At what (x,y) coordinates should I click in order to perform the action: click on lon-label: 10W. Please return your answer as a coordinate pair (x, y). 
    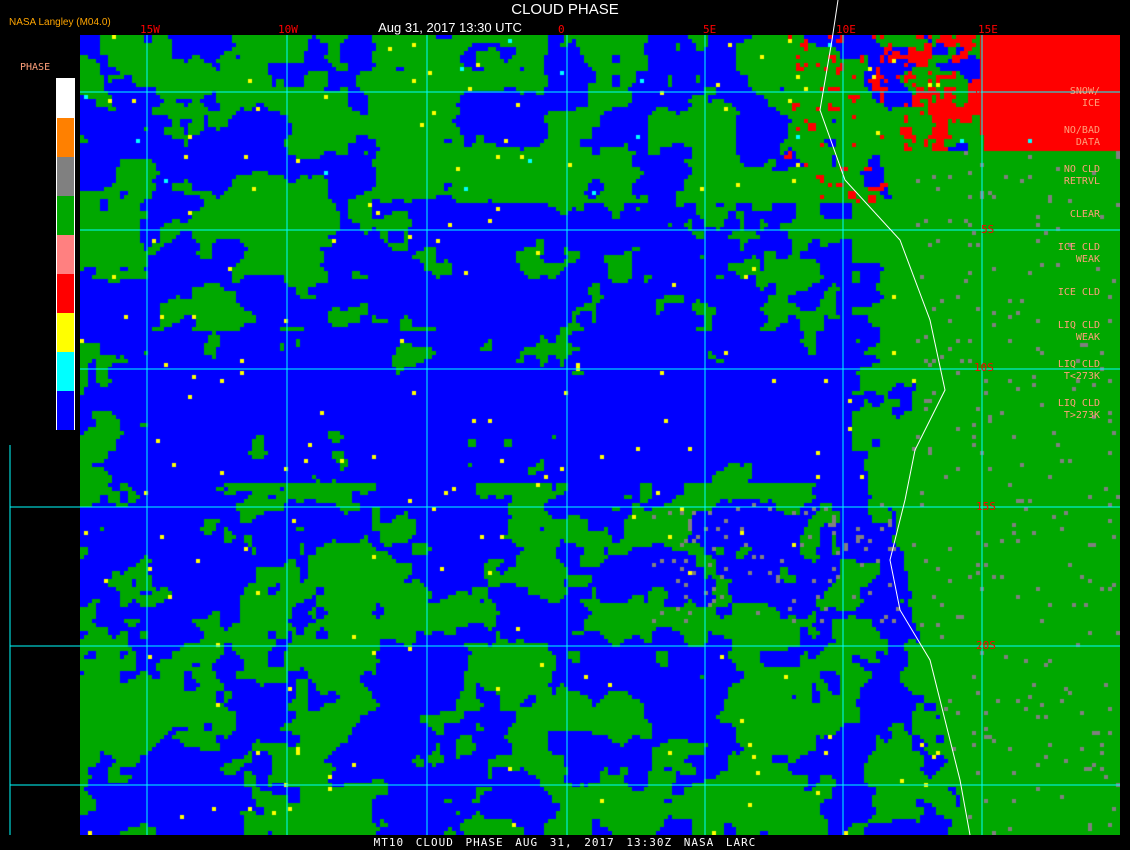
    Looking at the image, I should click on (288, 29).